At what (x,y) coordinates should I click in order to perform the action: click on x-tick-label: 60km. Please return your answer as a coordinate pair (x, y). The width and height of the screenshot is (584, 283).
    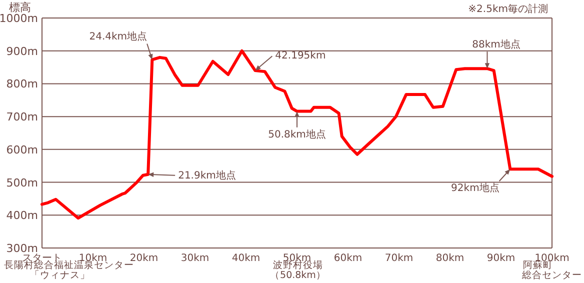
    Looking at the image, I should click on (348, 258).